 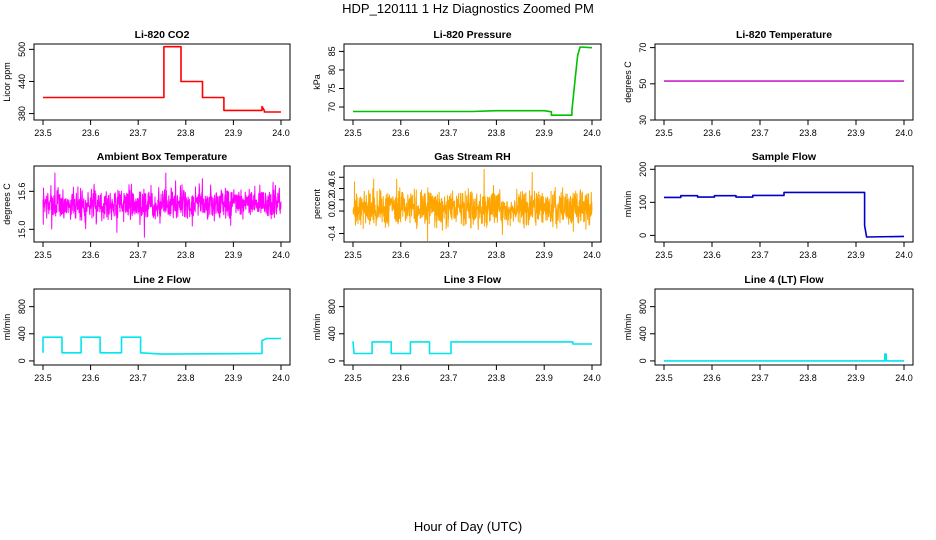 I want to click on y-tick-label: 15.0, so click(x=22, y=230).